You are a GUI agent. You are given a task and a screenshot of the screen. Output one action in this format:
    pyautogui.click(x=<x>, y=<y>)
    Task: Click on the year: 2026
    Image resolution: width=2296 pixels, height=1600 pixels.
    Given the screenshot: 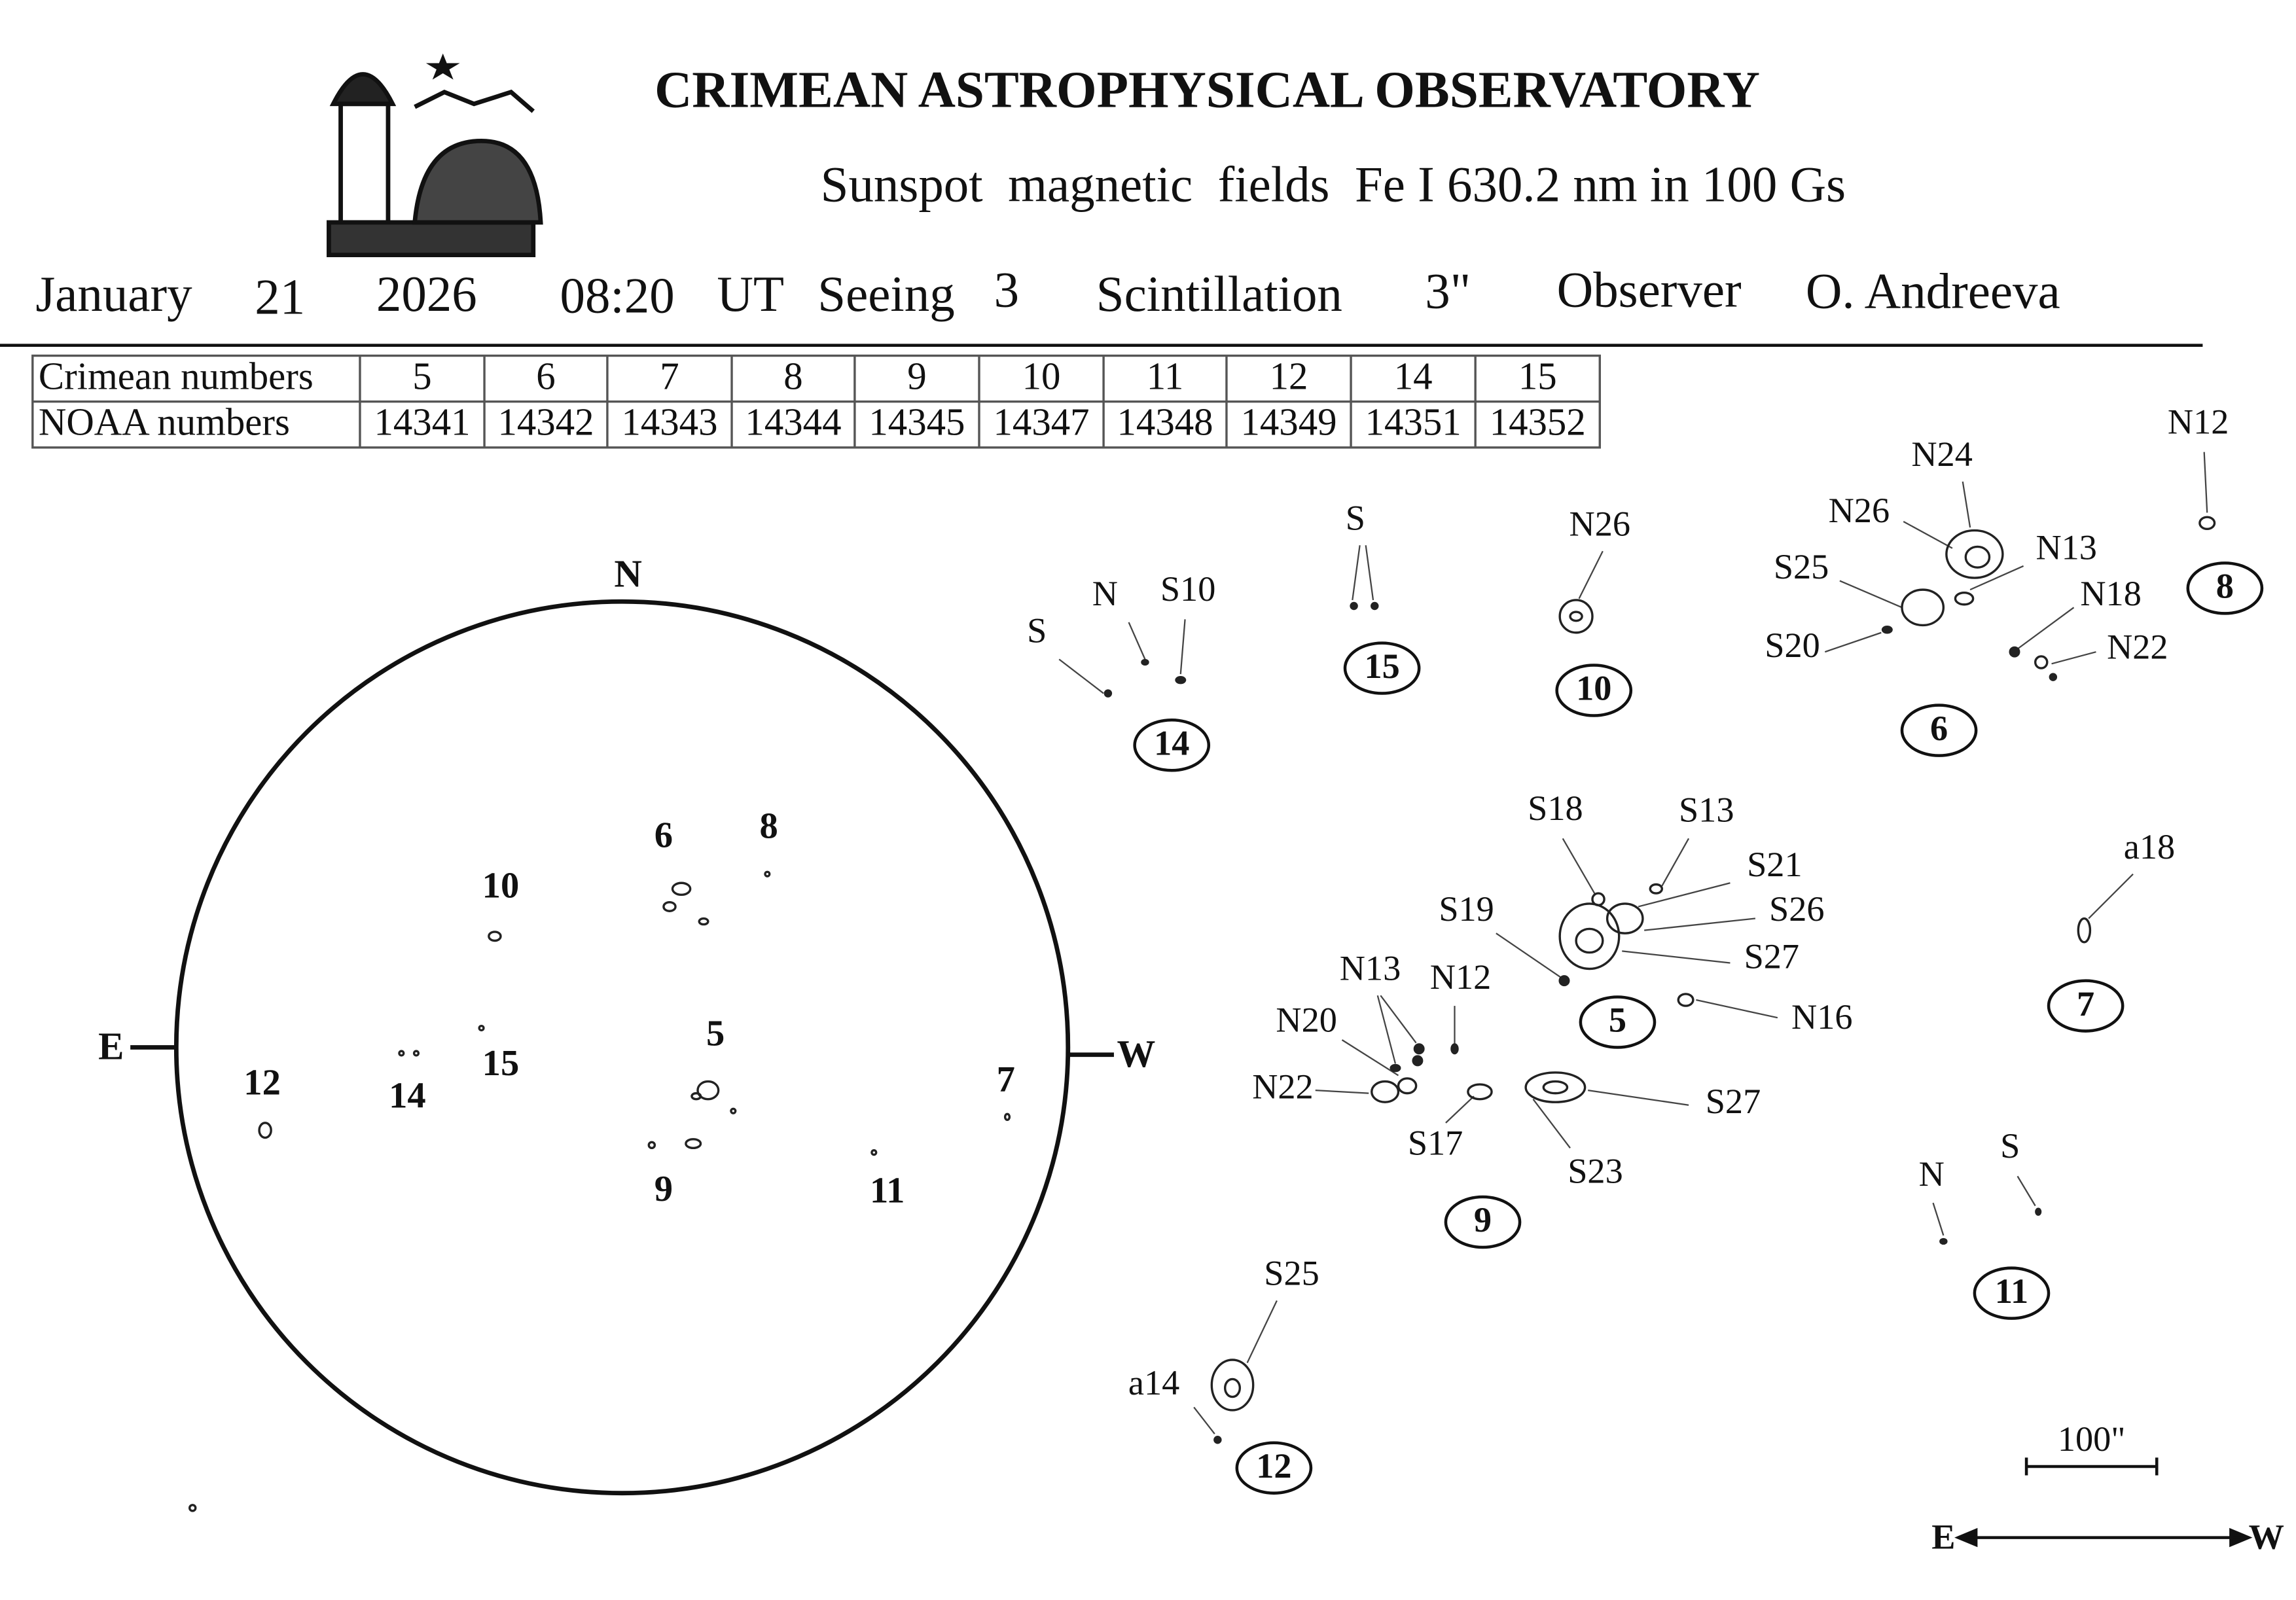 What is the action you would take?
    pyautogui.click(x=426, y=294)
    